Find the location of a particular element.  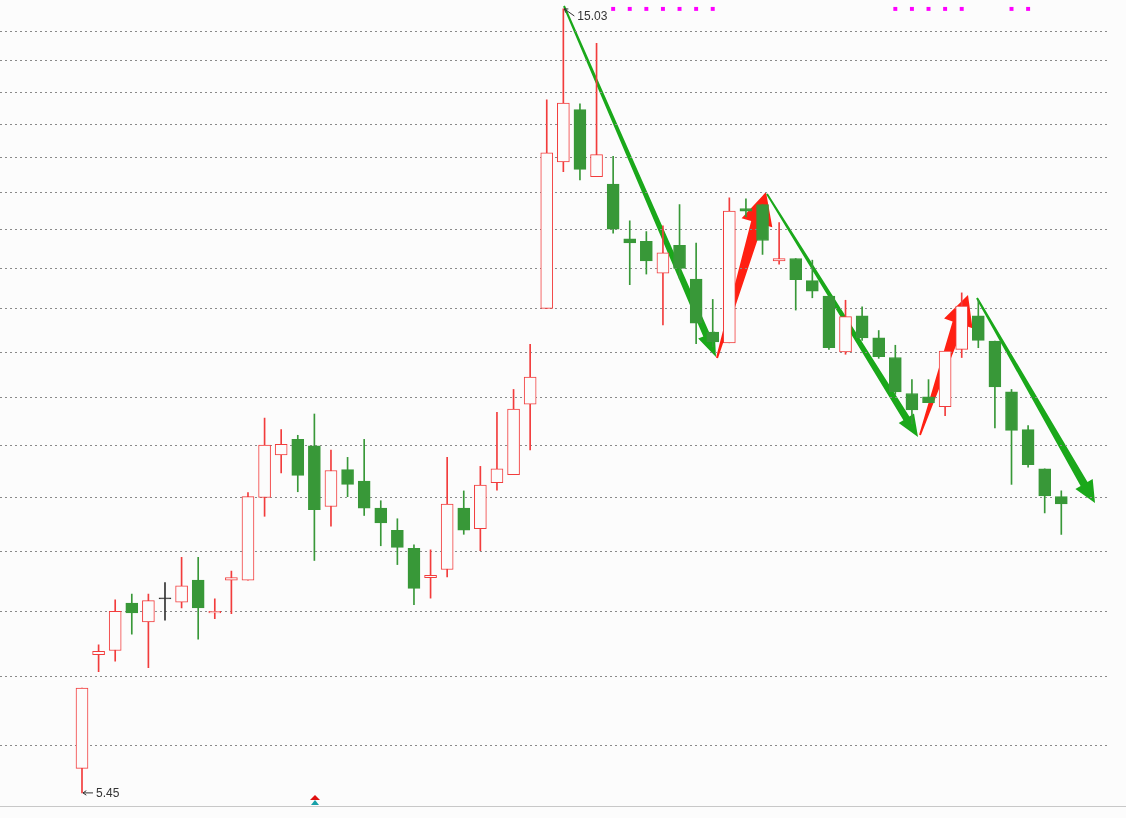

annotation: 5.45 is located at coordinates (108, 793).